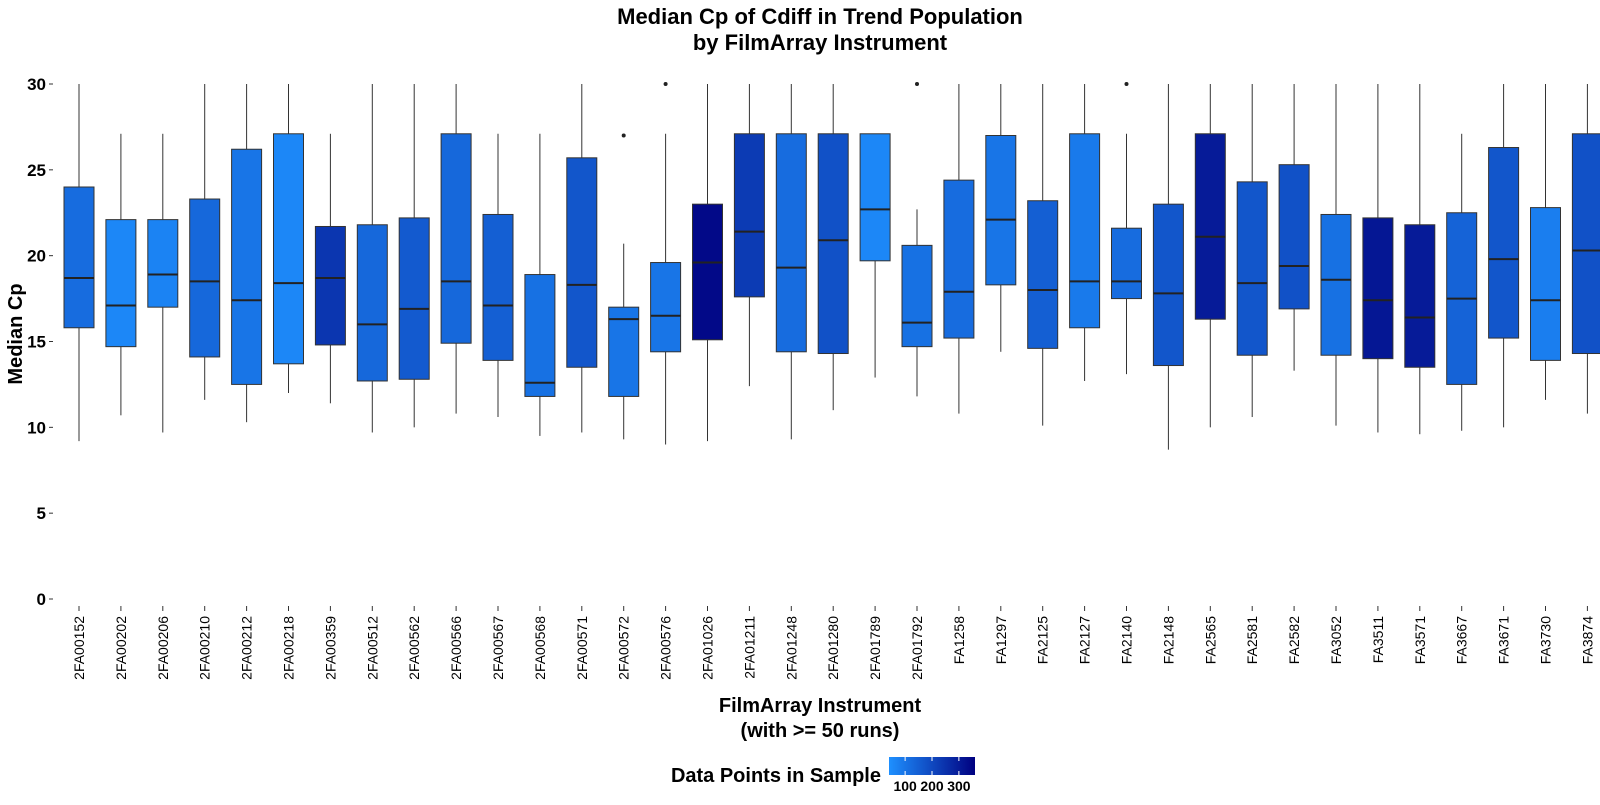 The width and height of the screenshot is (1600, 805). What do you see at coordinates (1546, 640) in the screenshot?
I see `x-tick-label: FA3730` at bounding box center [1546, 640].